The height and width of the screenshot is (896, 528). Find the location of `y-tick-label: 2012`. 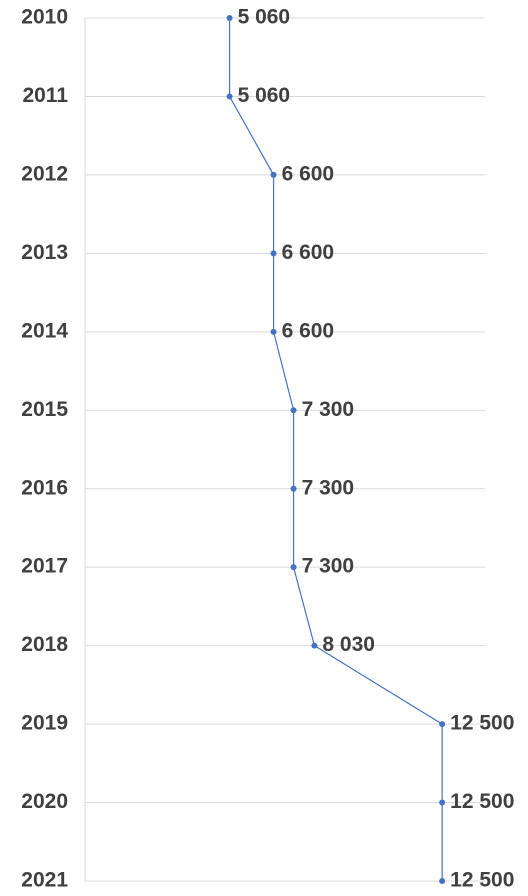

y-tick-label: 2012 is located at coordinates (44, 173).